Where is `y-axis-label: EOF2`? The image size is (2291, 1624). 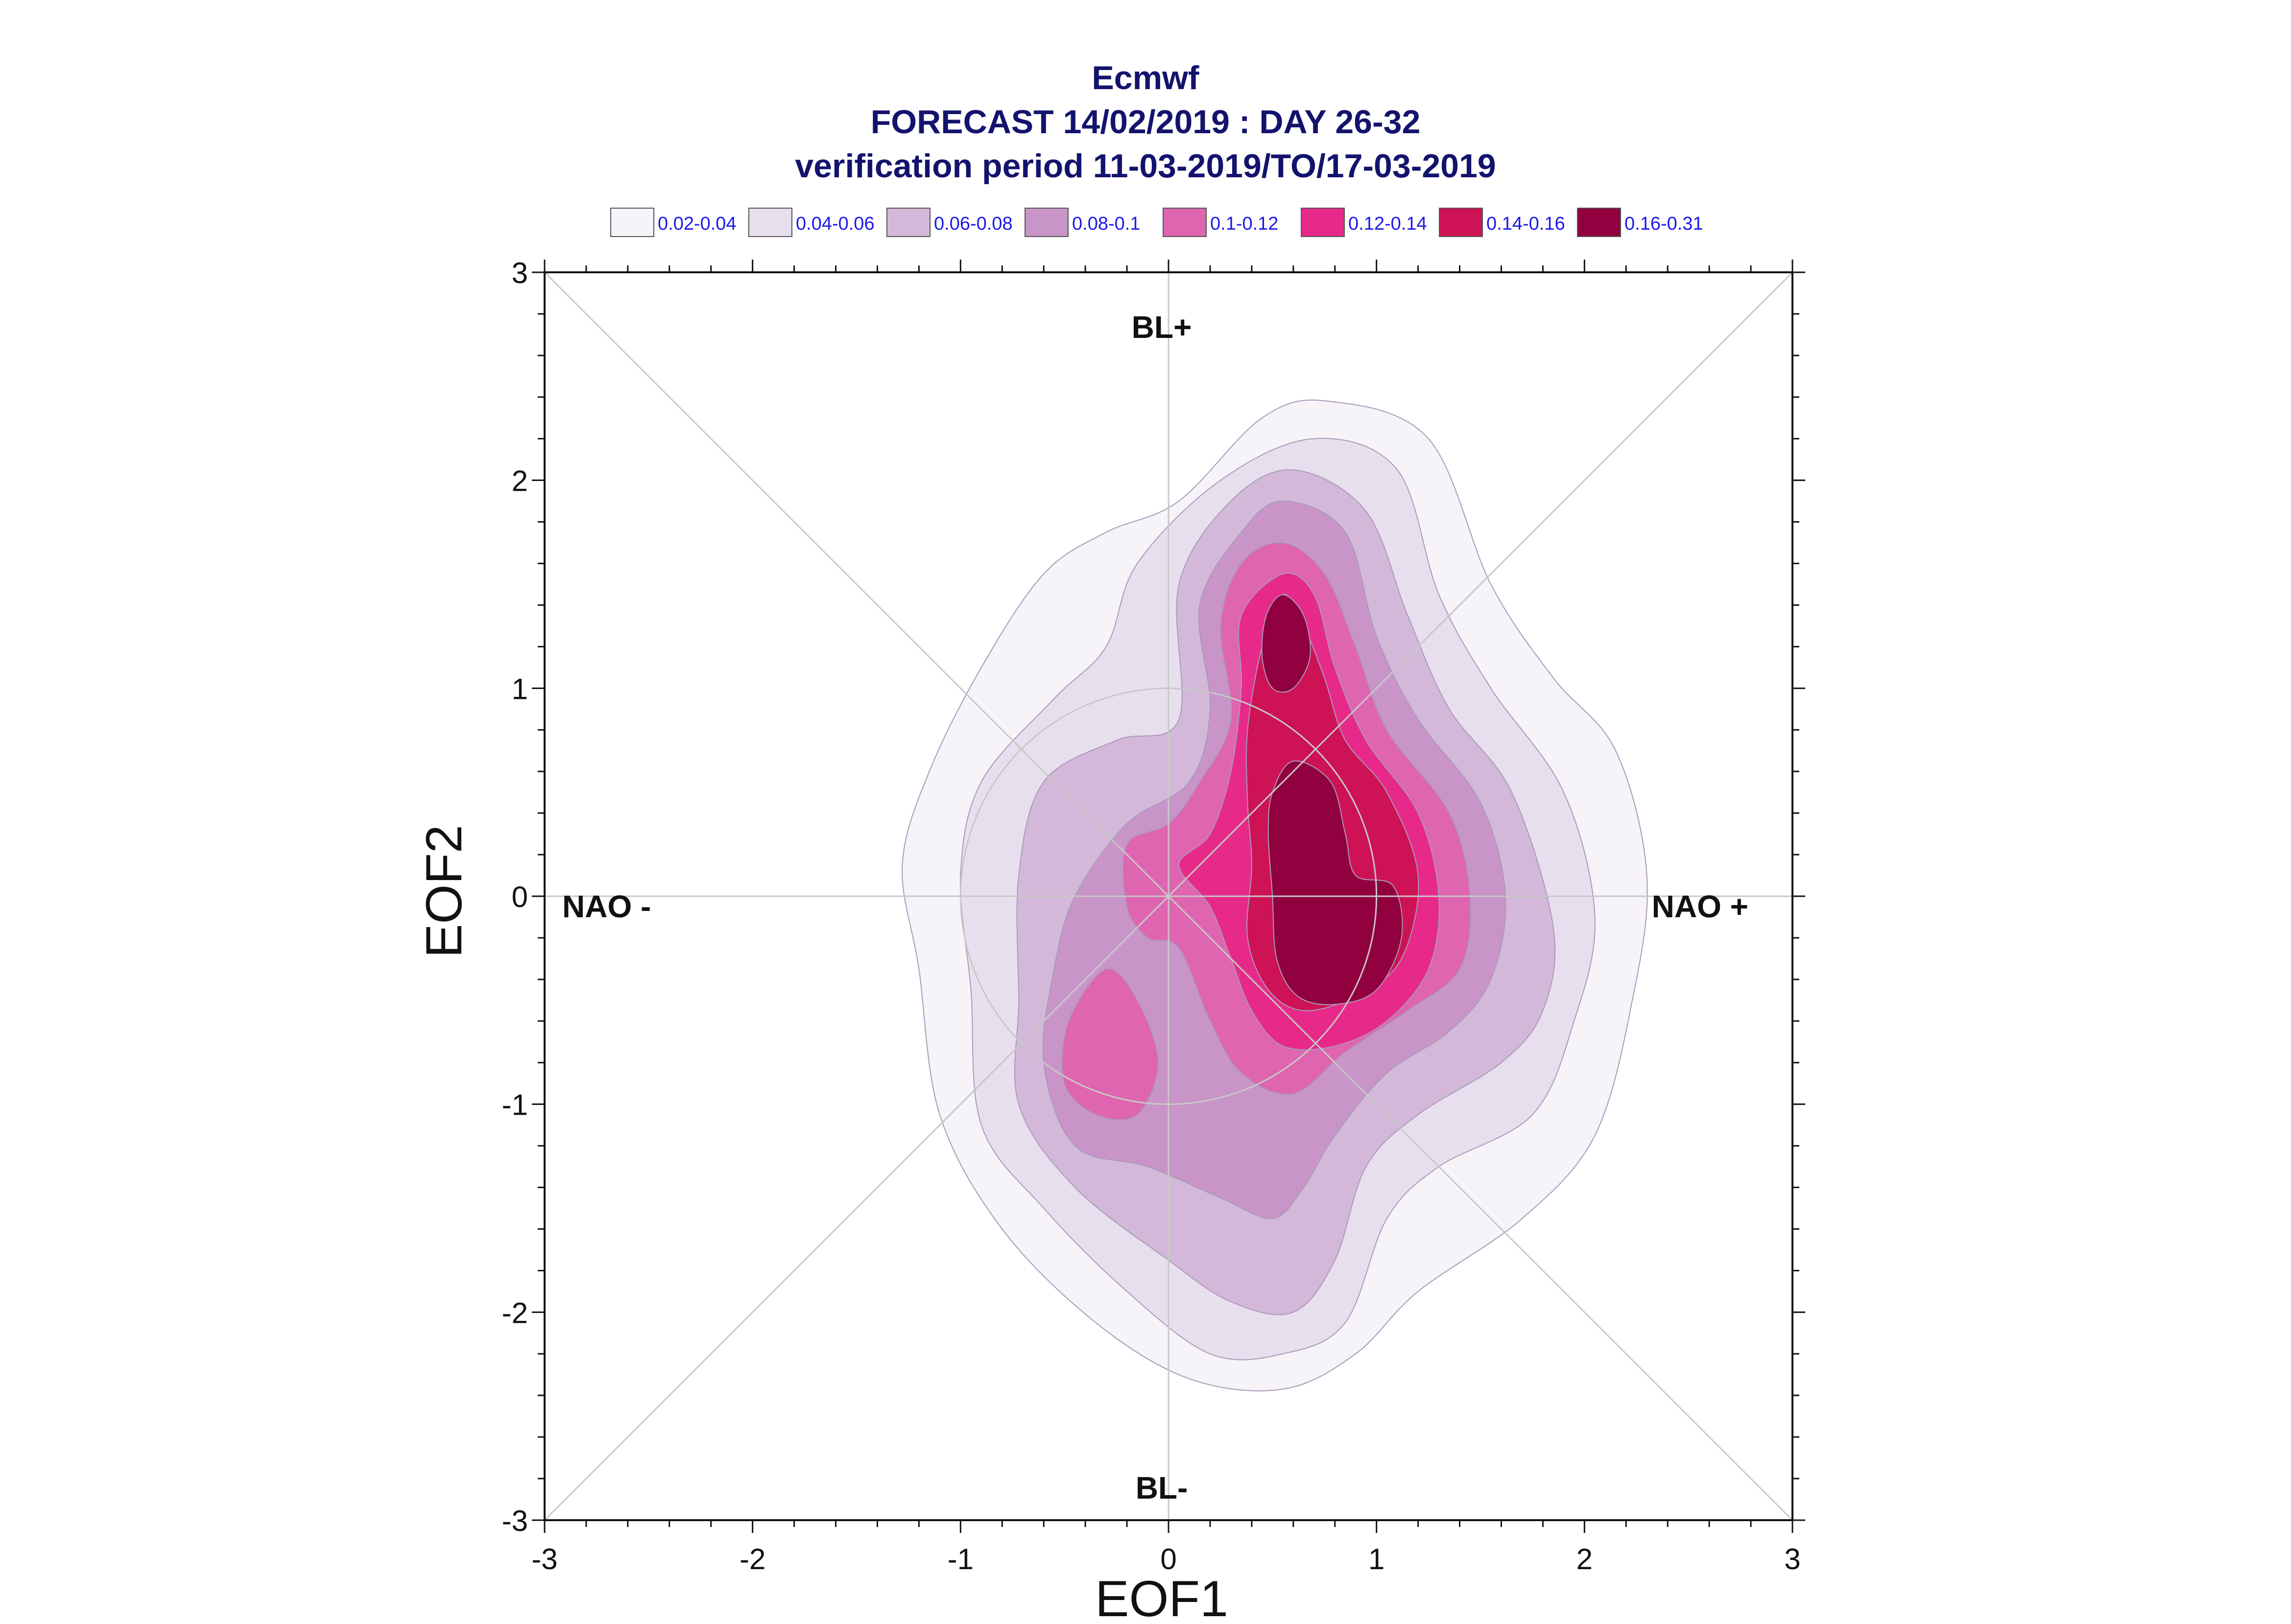
y-axis-label: EOF2 is located at coordinates (444, 892).